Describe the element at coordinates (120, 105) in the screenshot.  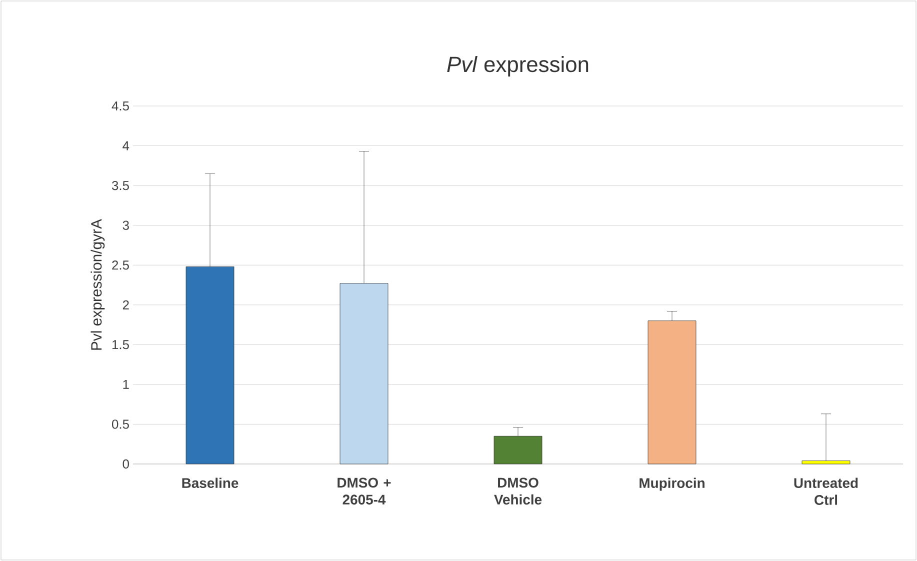
I see `y-tick-label: 4.5` at that location.